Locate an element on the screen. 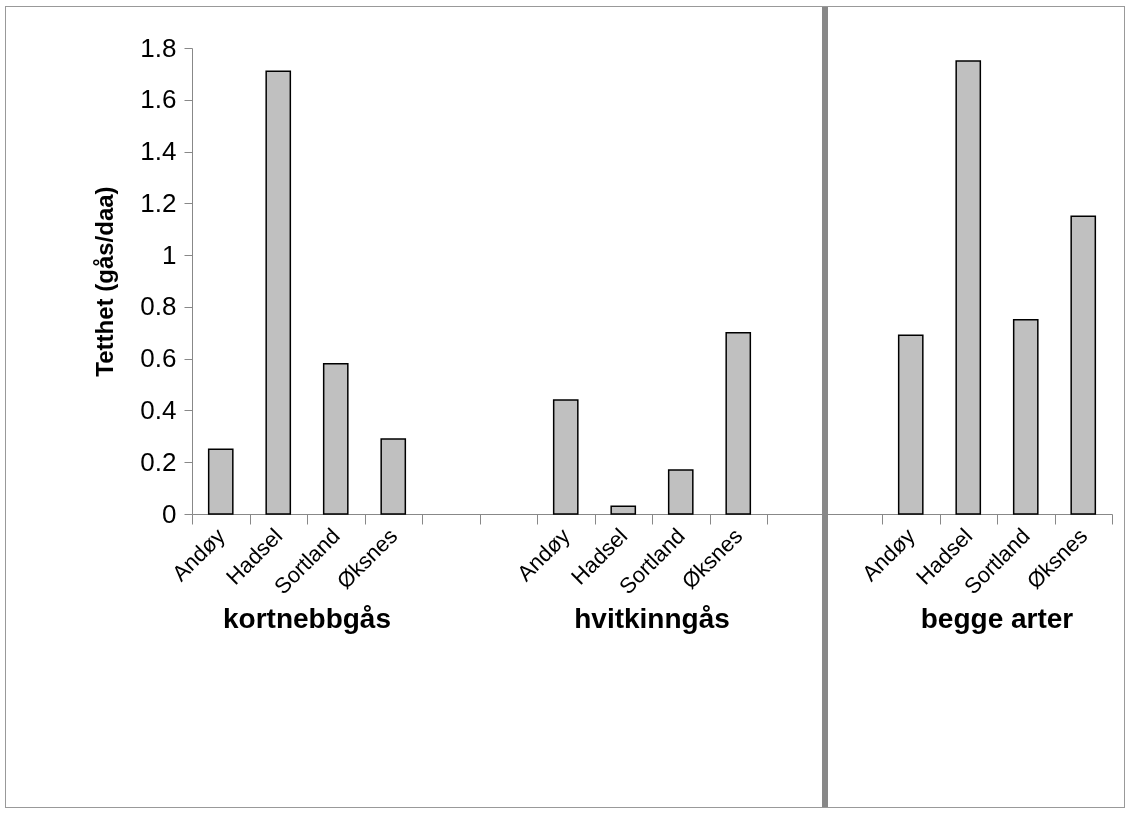 This screenshot has width=1132, height=816. y-tick-label: 1 is located at coordinates (169, 254).